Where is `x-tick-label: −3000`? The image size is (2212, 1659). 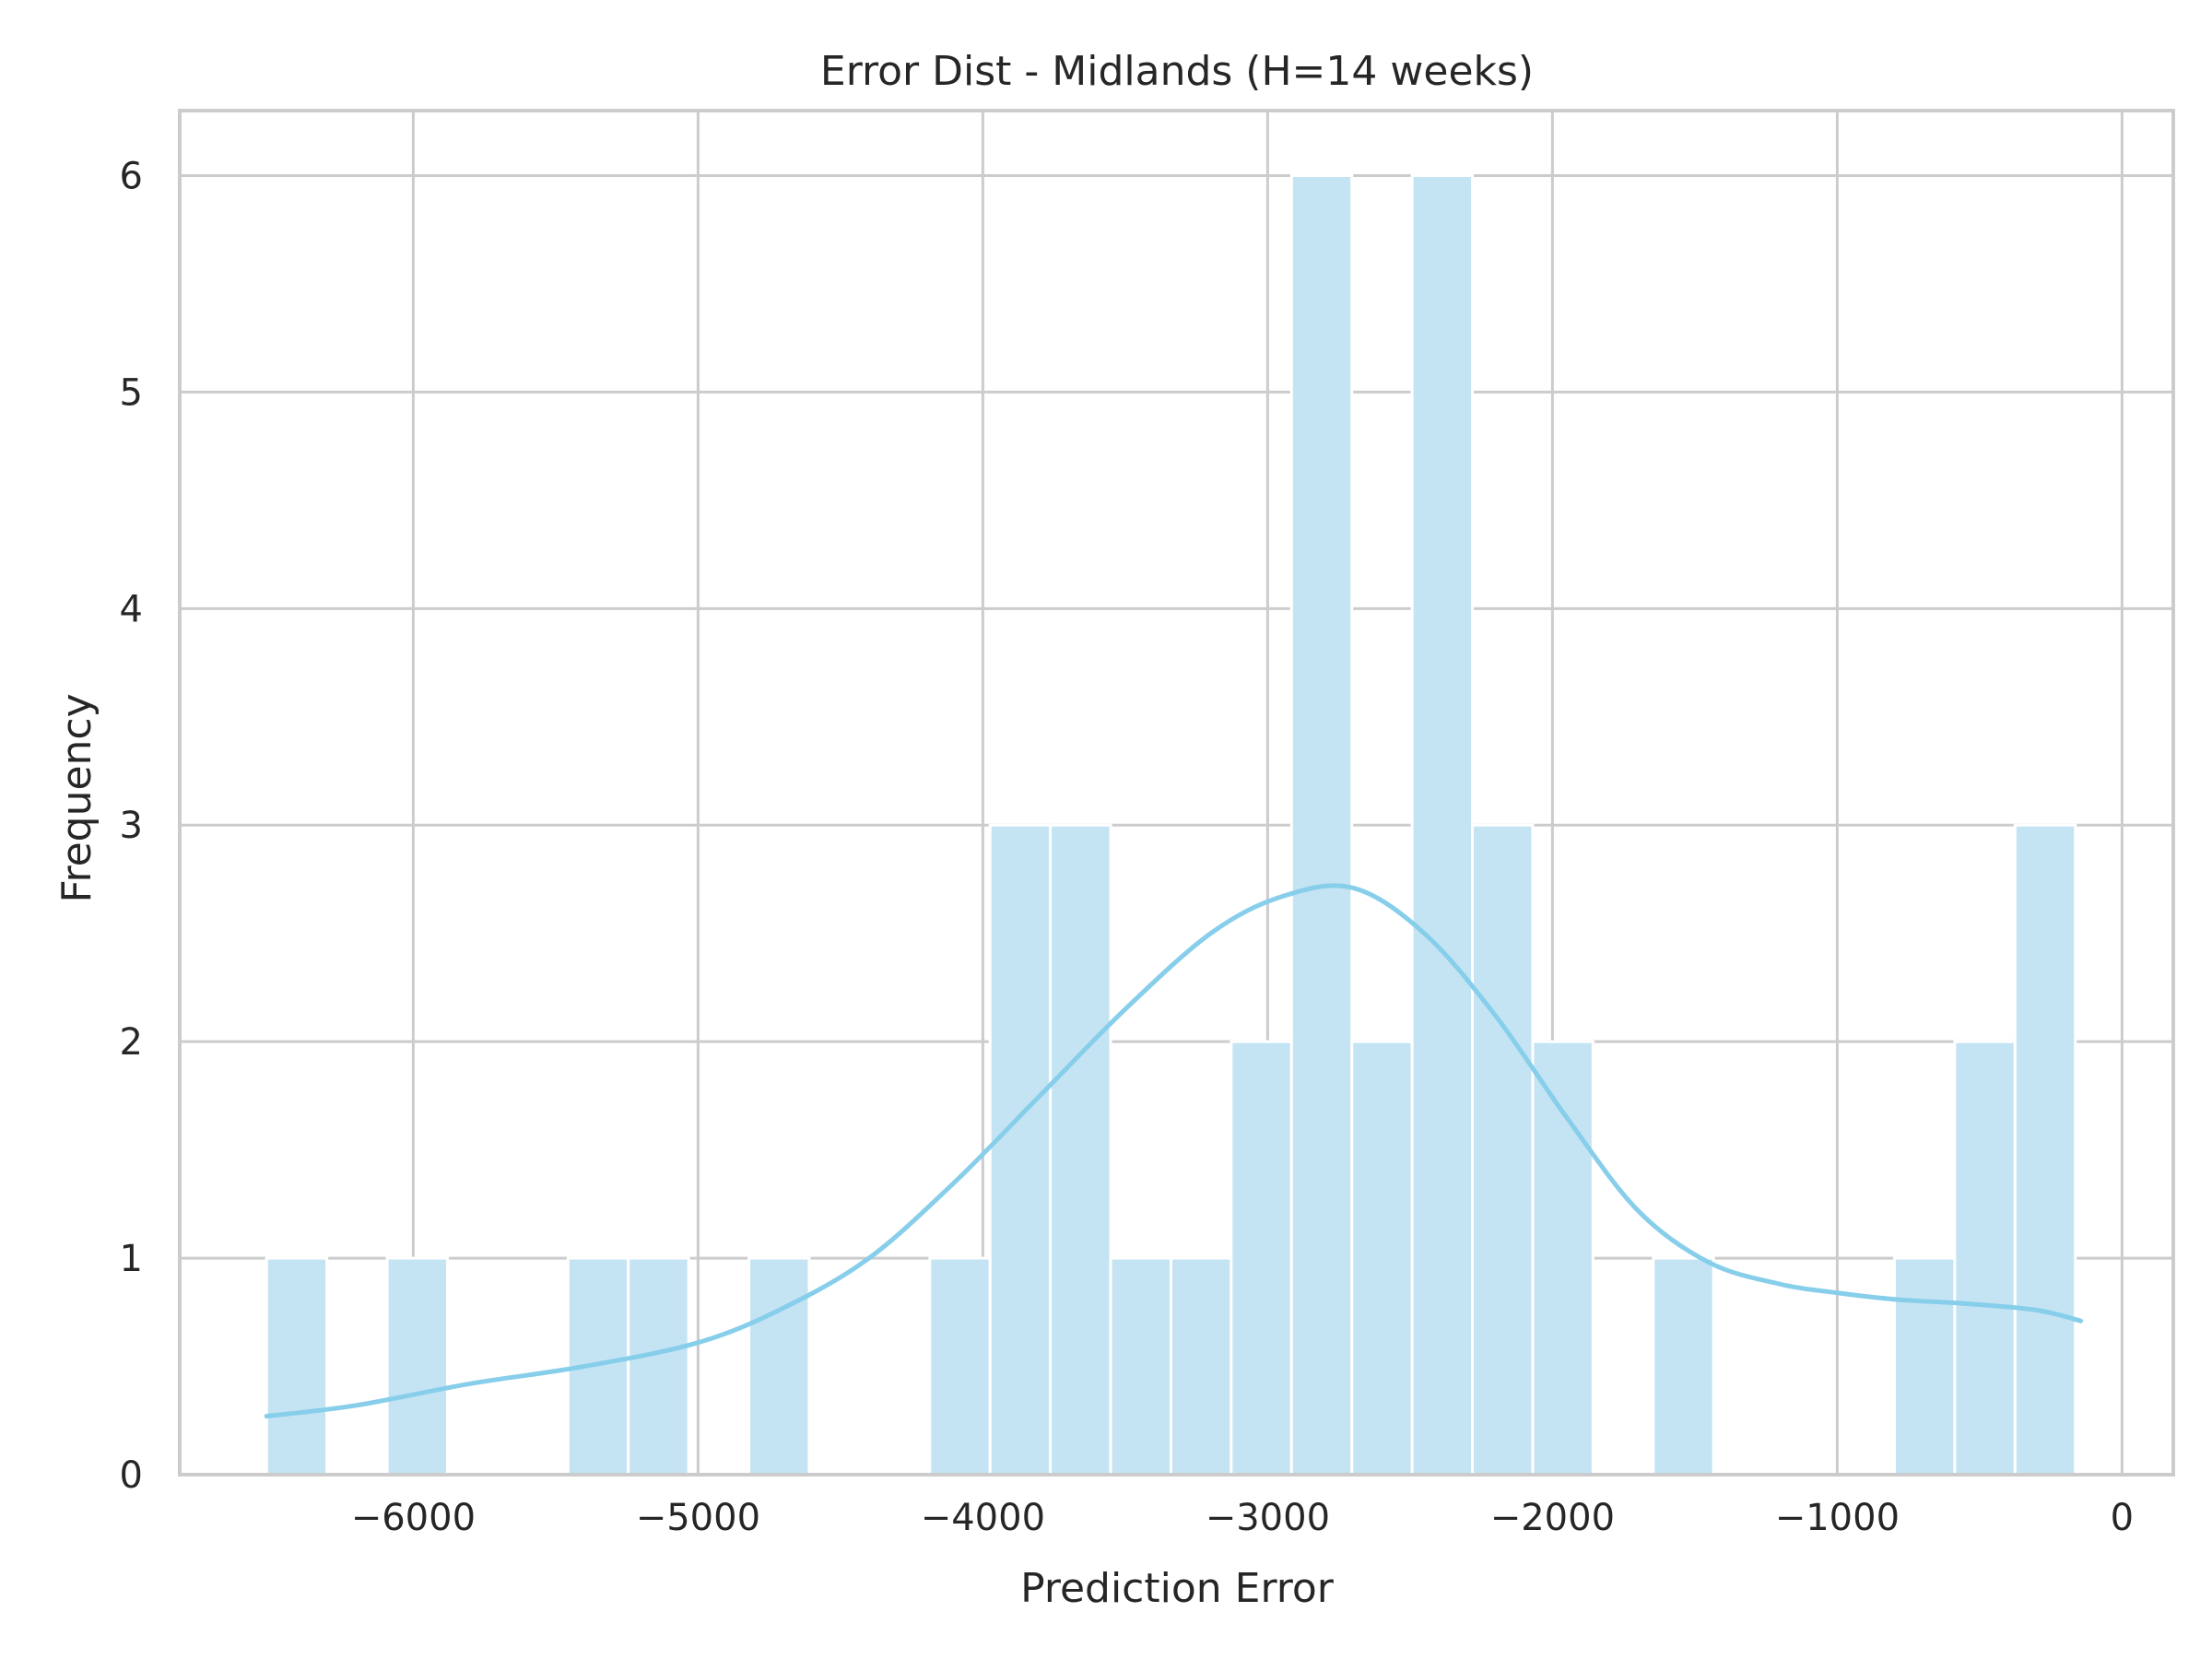
x-tick-label: −3000 is located at coordinates (1268, 1518).